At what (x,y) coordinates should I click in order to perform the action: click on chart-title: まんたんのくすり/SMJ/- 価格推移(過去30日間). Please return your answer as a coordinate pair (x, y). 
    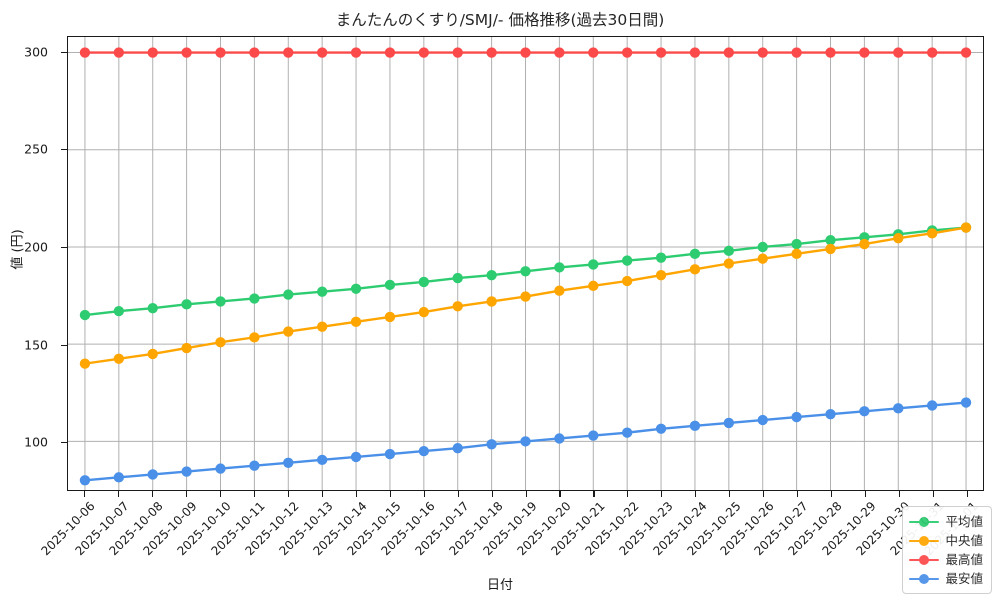
    Looking at the image, I should click on (500, 20).